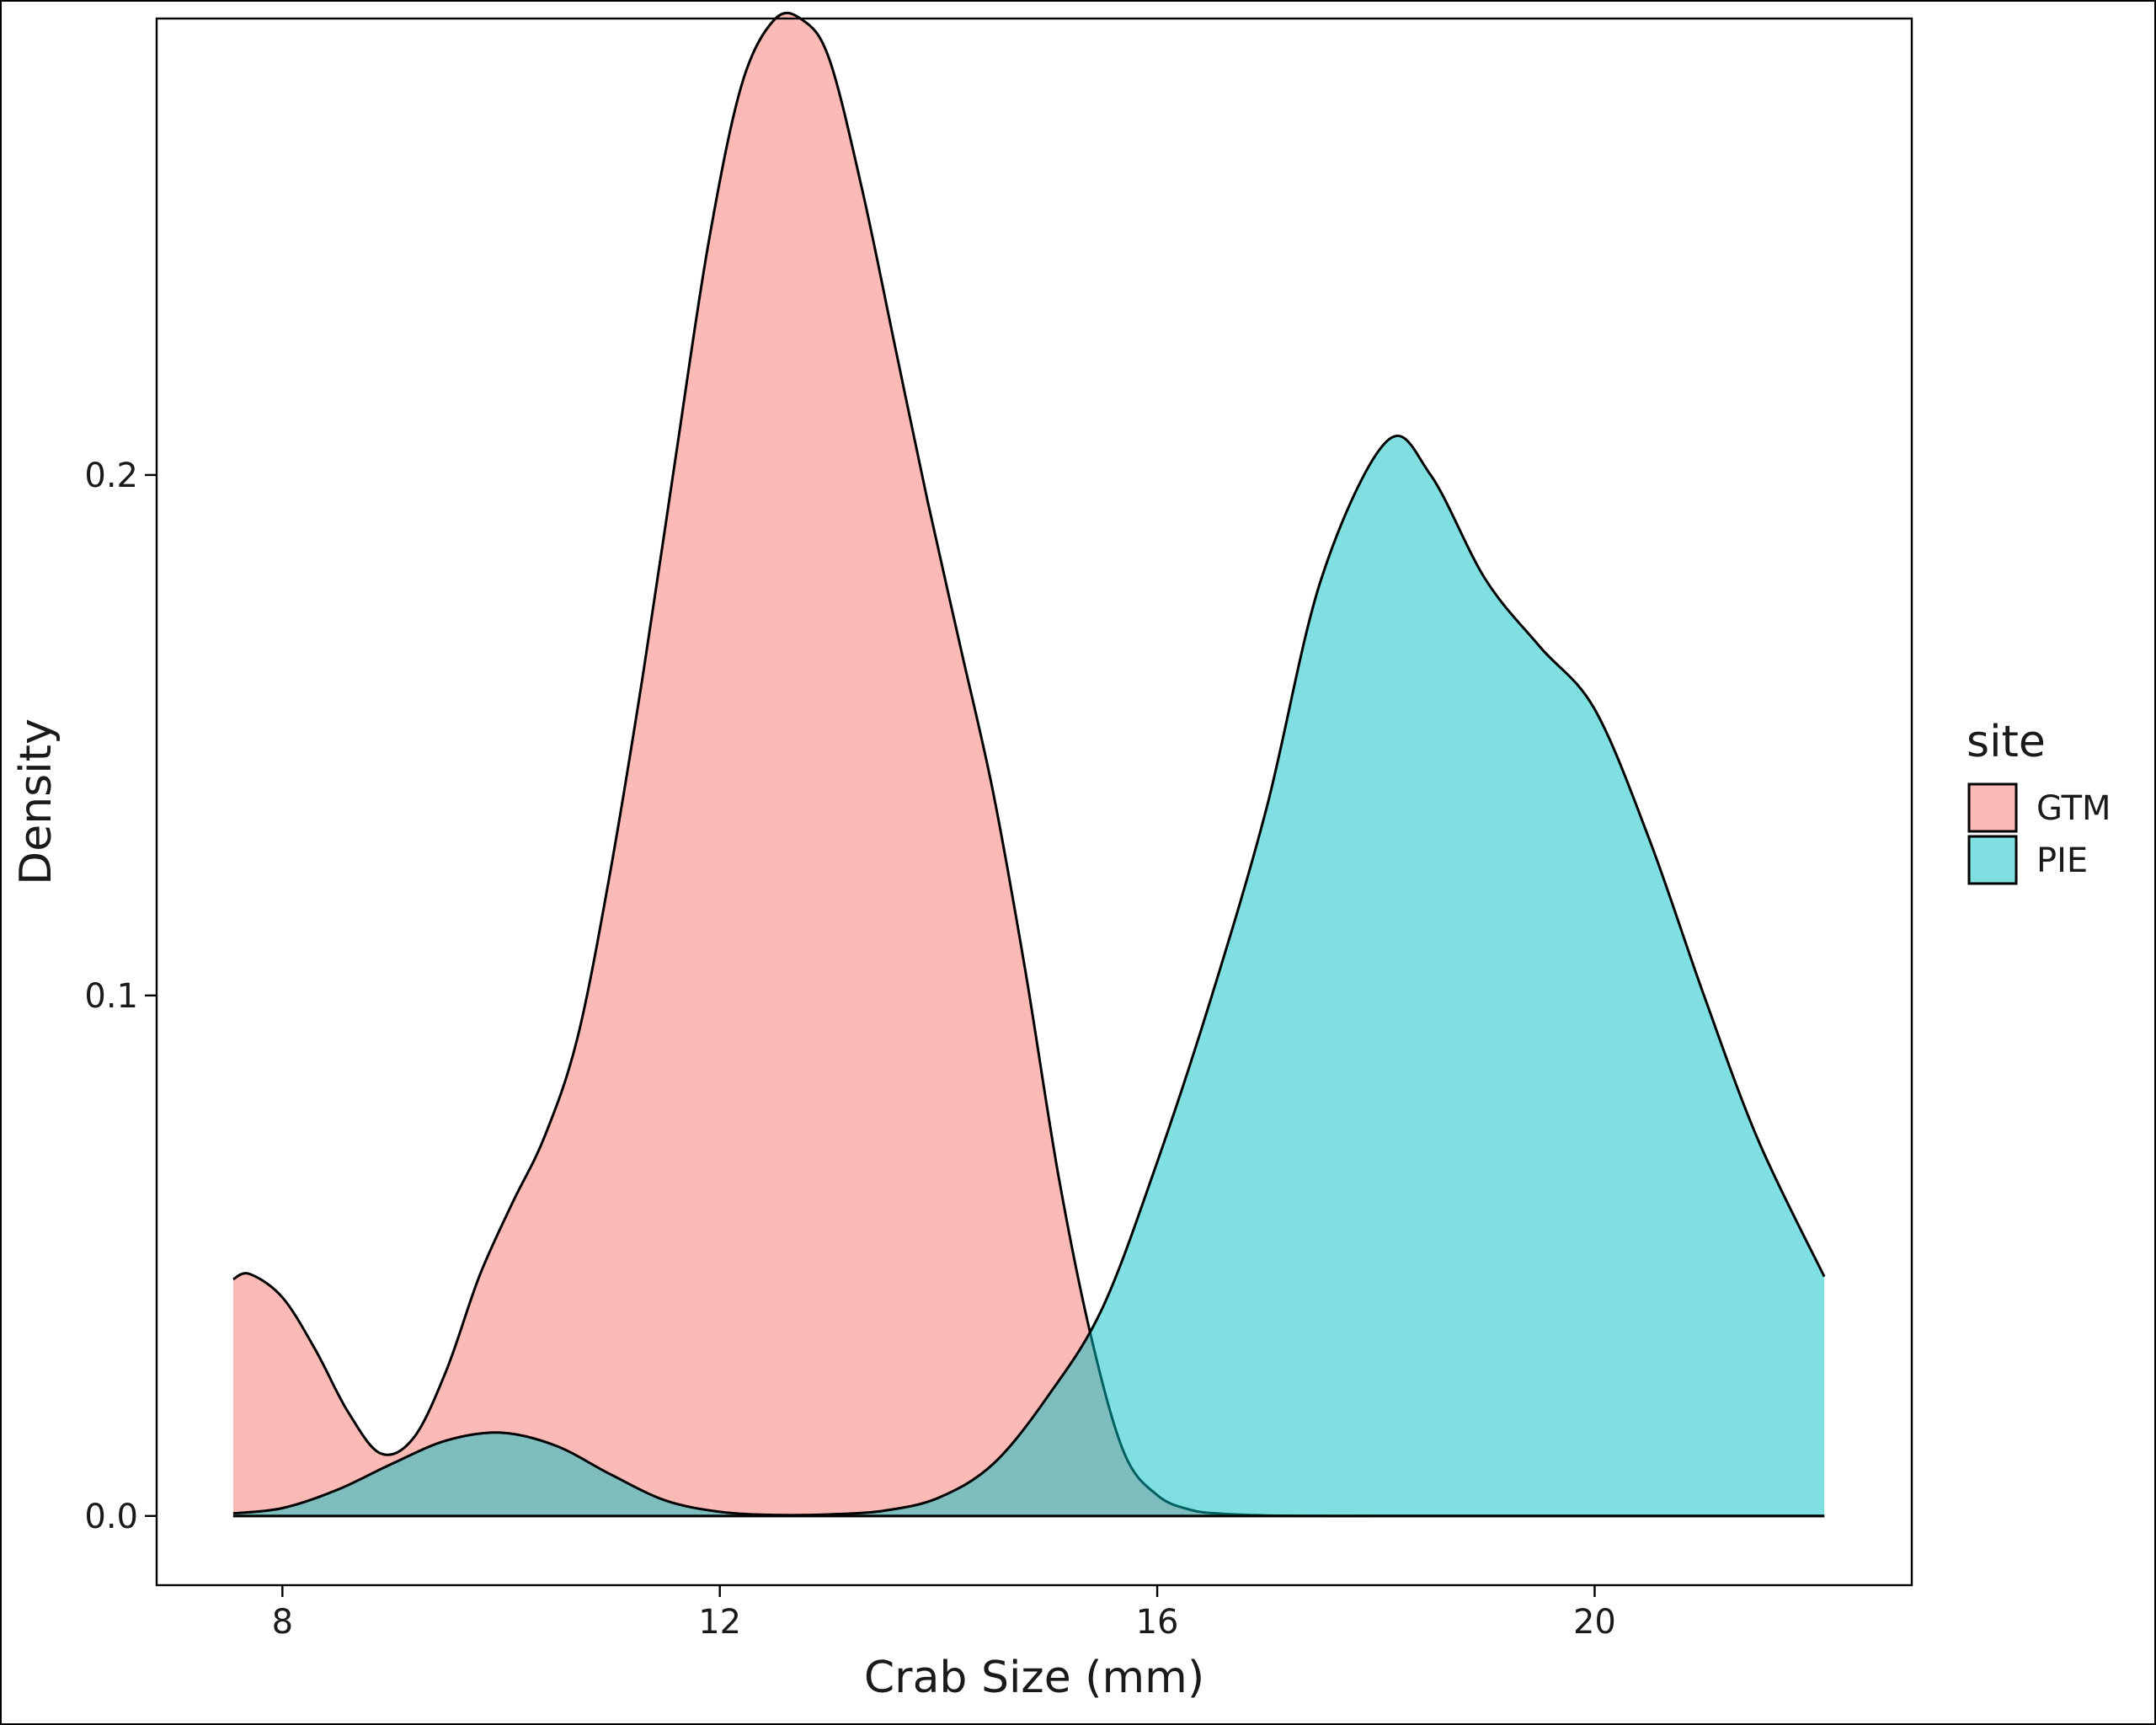 The width and height of the screenshot is (2156, 1725). Describe the element at coordinates (1157, 1622) in the screenshot. I see `x-tick-label: 16` at that location.